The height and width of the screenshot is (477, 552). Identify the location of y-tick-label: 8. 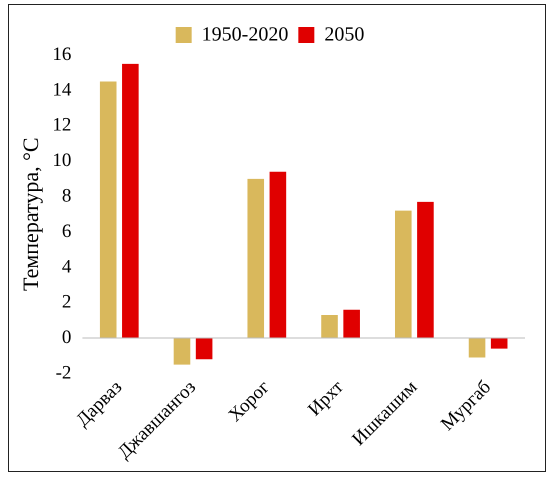
(67, 196).